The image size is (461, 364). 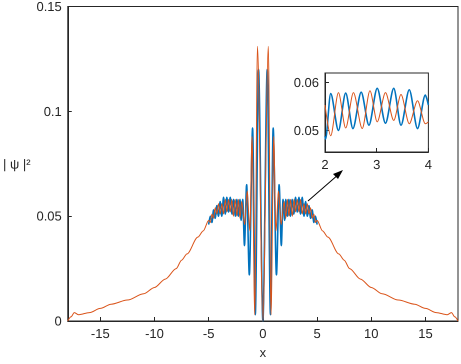 What do you see at coordinates (208, 333) in the screenshot?
I see `x-tick-label: -5` at bounding box center [208, 333].